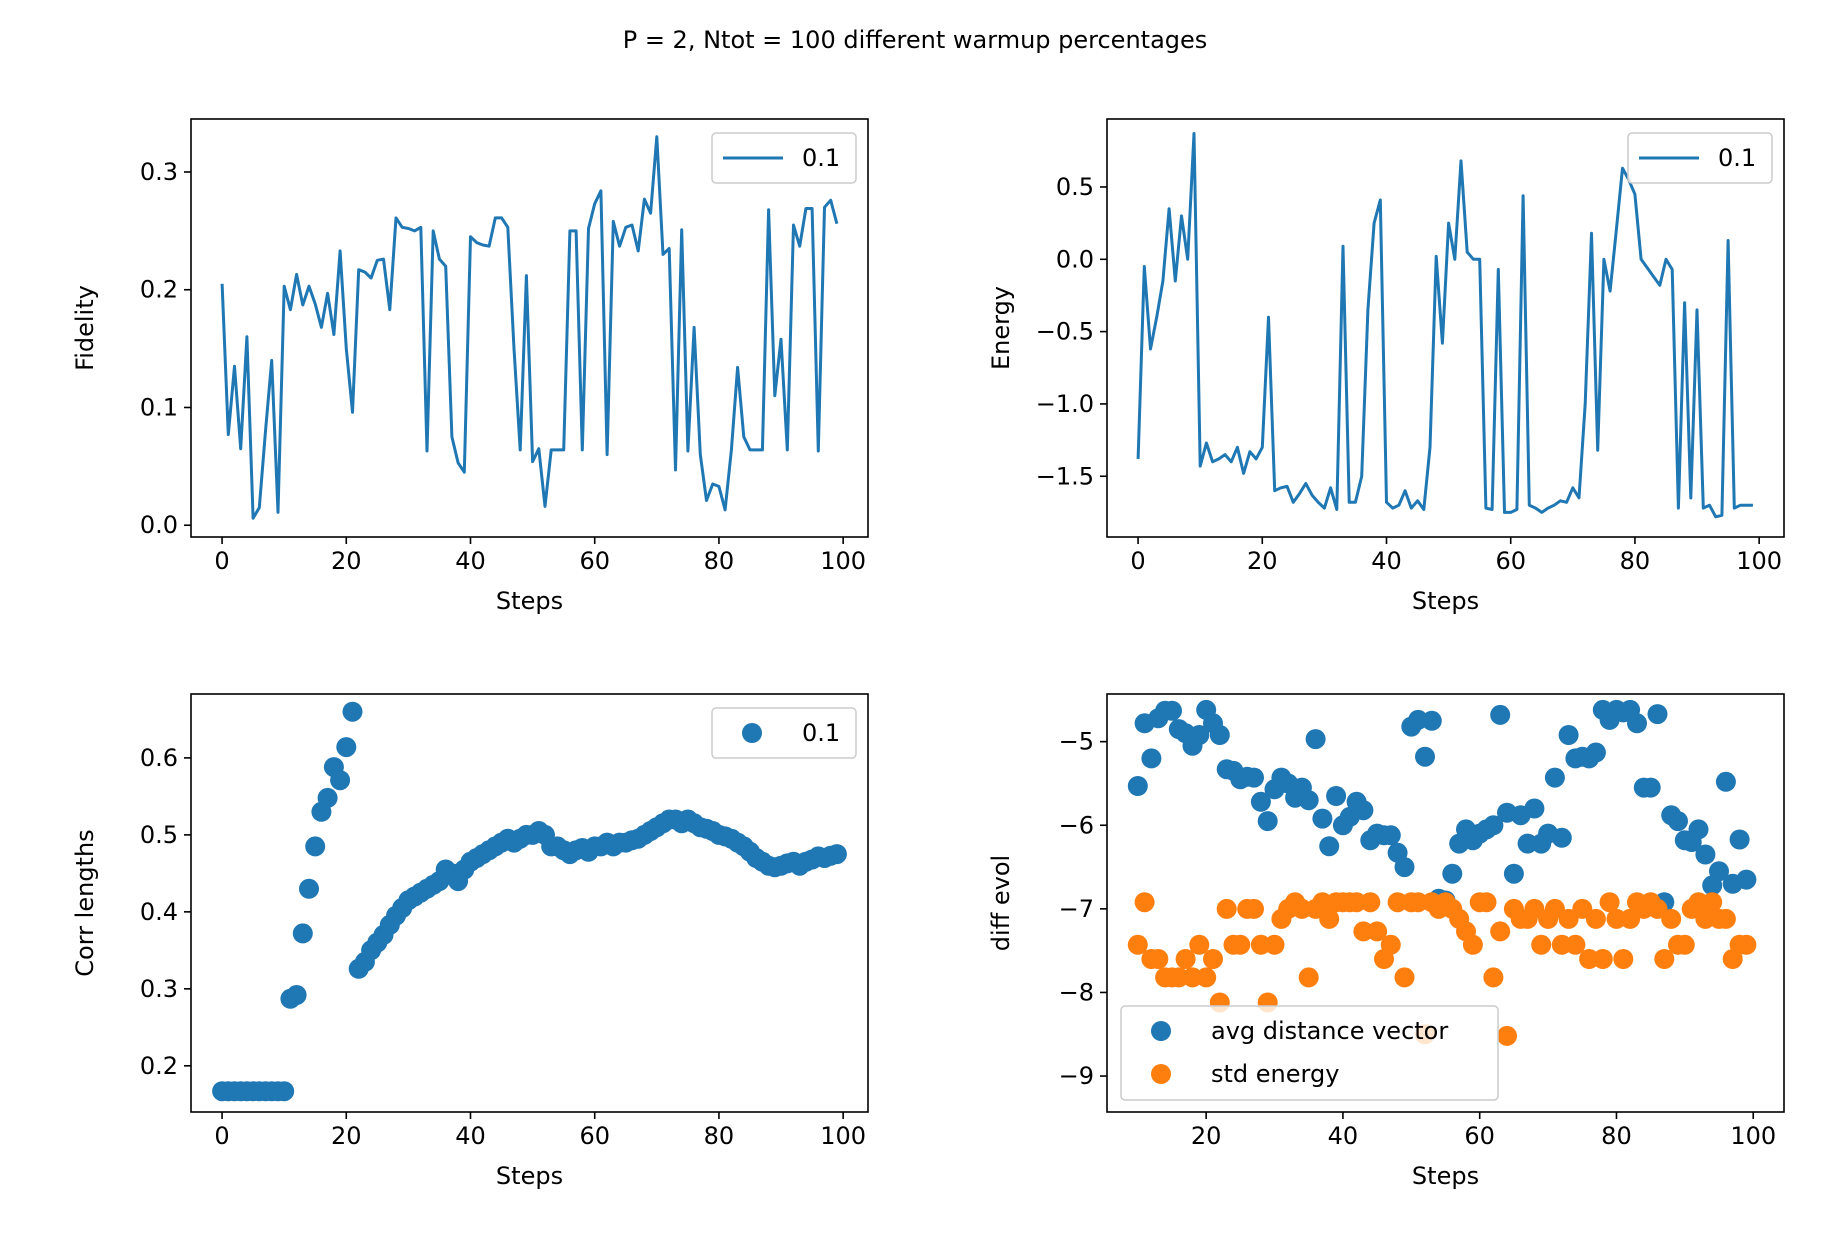 The width and height of the screenshot is (1830, 1258). I want to click on diff-evol-legend-box, so click(1309, 1053).